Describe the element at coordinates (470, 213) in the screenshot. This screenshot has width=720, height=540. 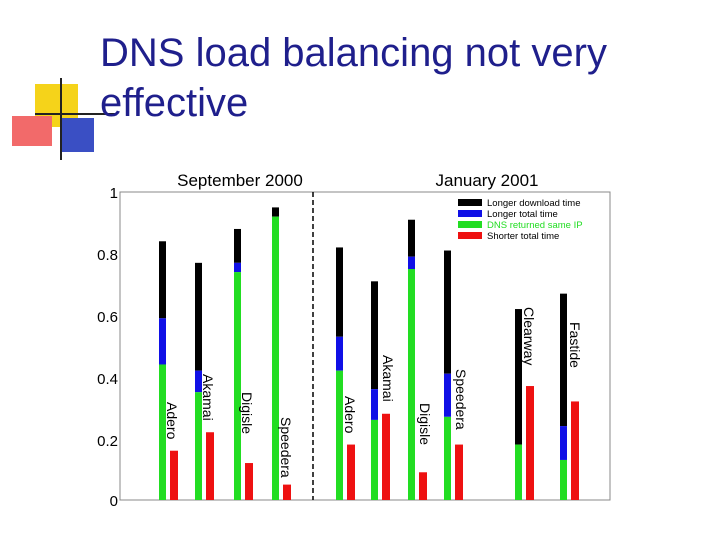
I see `legend-swatch-longer-total` at that location.